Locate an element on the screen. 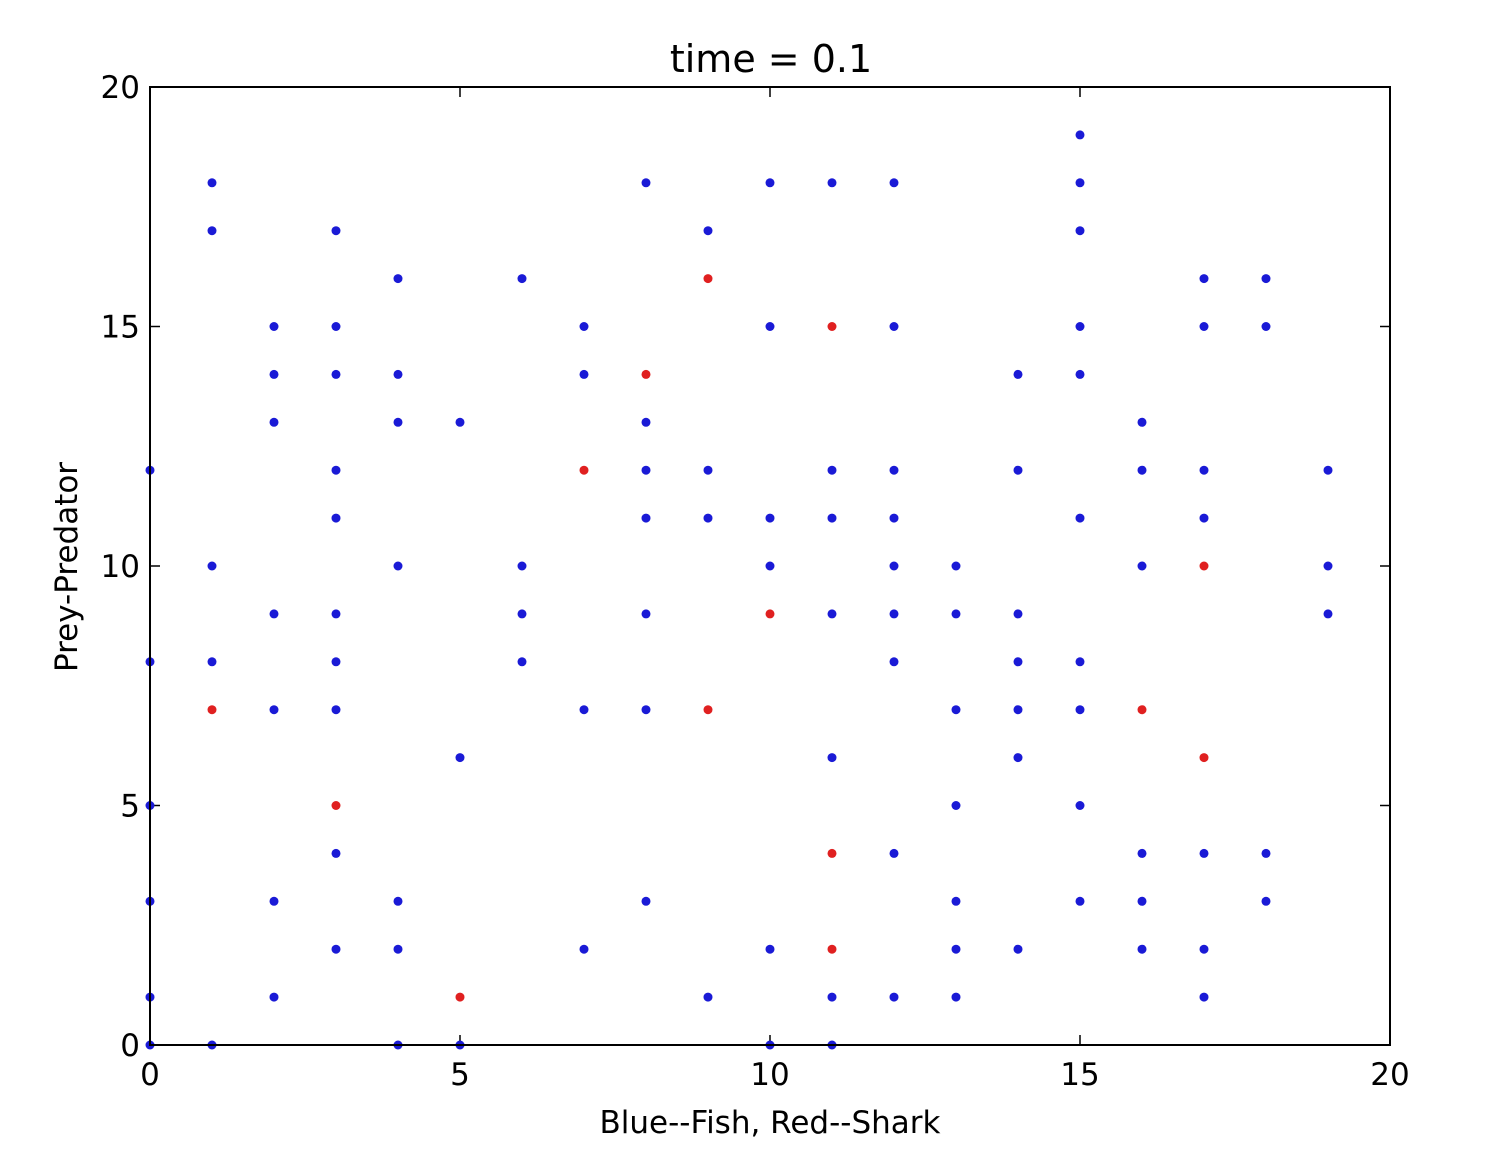 The height and width of the screenshot is (1150, 1486). y-tick-label: 0 is located at coordinates (130, 1046).